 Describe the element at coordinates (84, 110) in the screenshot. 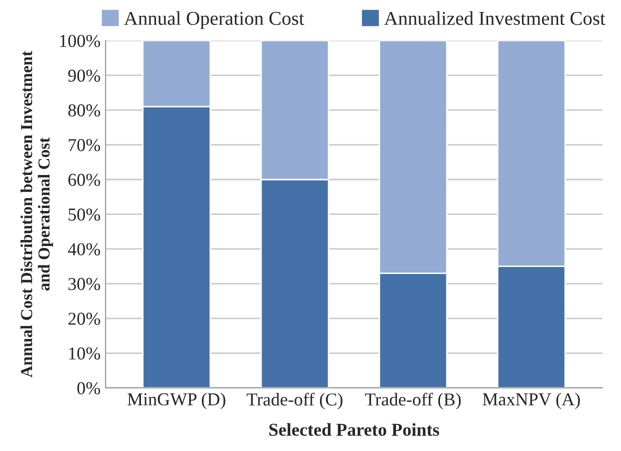

I see `y-tick-label: 80%` at that location.